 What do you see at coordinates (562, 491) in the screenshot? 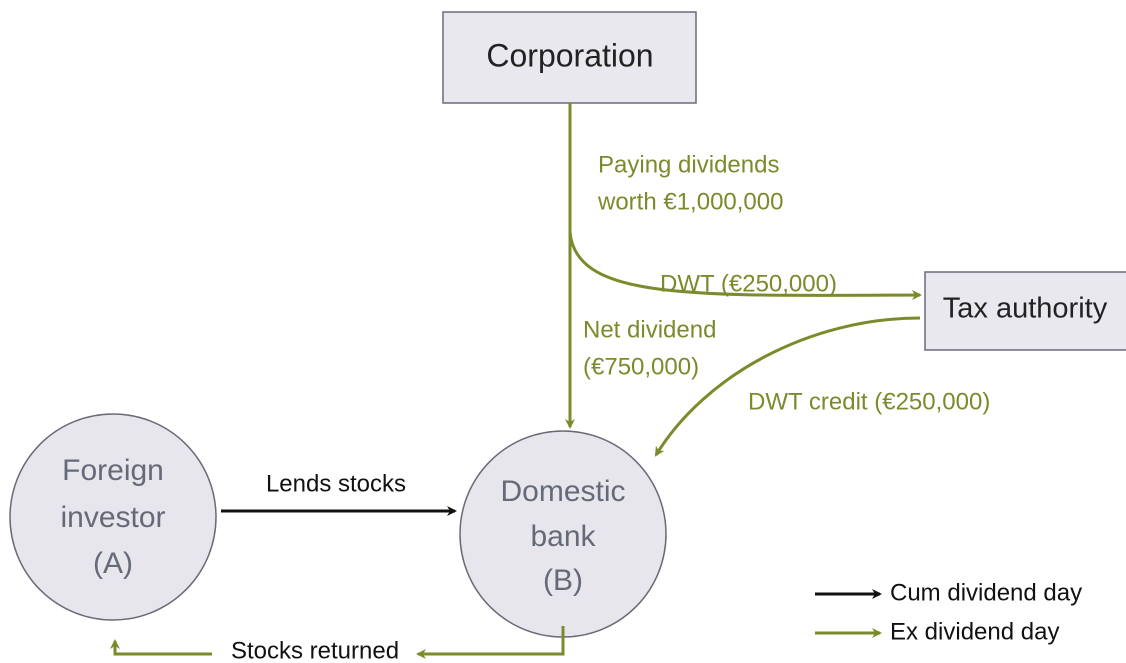
I see `domestic-bank-label: Domestic` at bounding box center [562, 491].